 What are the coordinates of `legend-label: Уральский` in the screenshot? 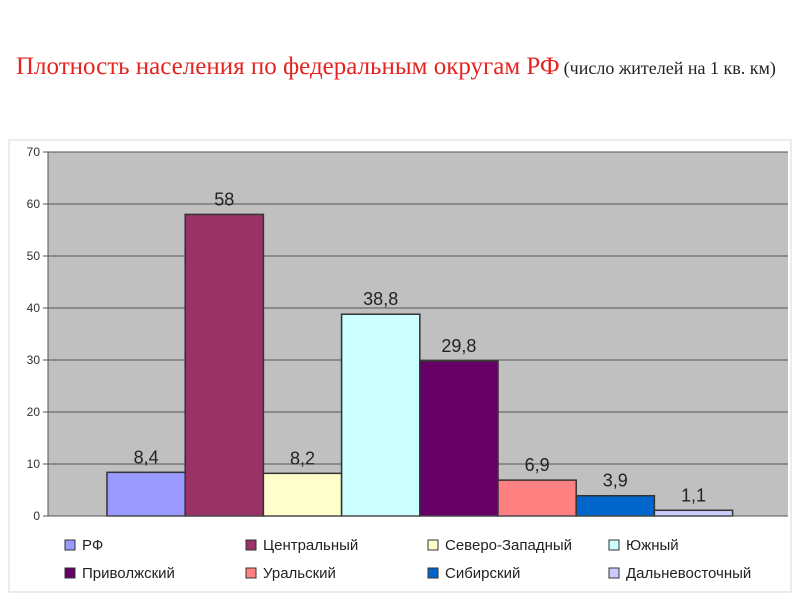 It's located at (299, 573).